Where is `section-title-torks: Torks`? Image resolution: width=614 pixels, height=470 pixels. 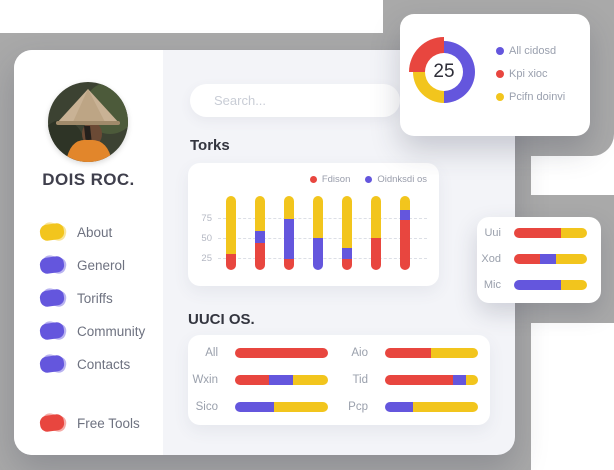
section-title-torks: Torks is located at coordinates (210, 145).